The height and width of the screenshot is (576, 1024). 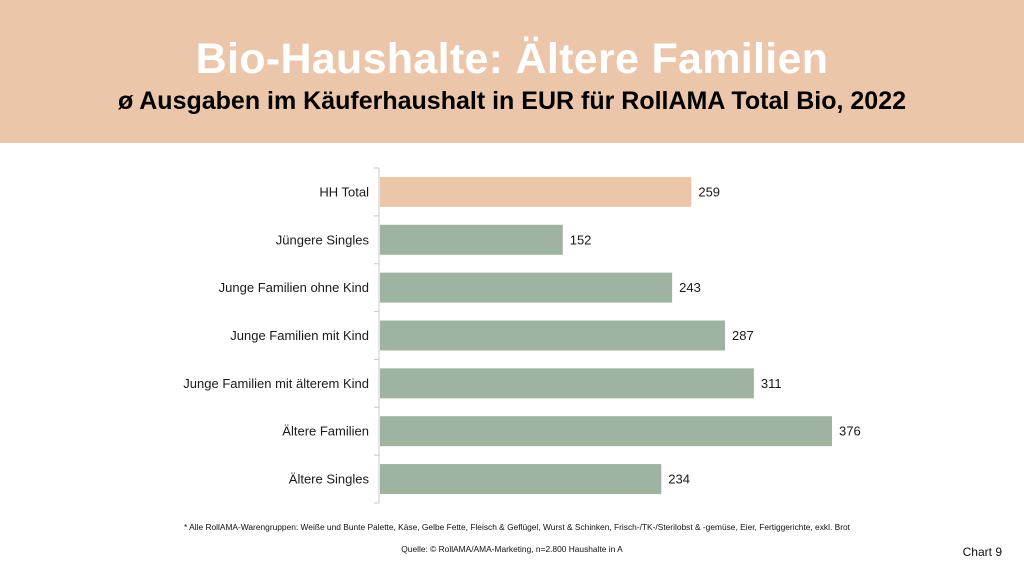 What do you see at coordinates (294, 287) in the screenshot?
I see `category-label: Junge Familien ohne Kind` at bounding box center [294, 287].